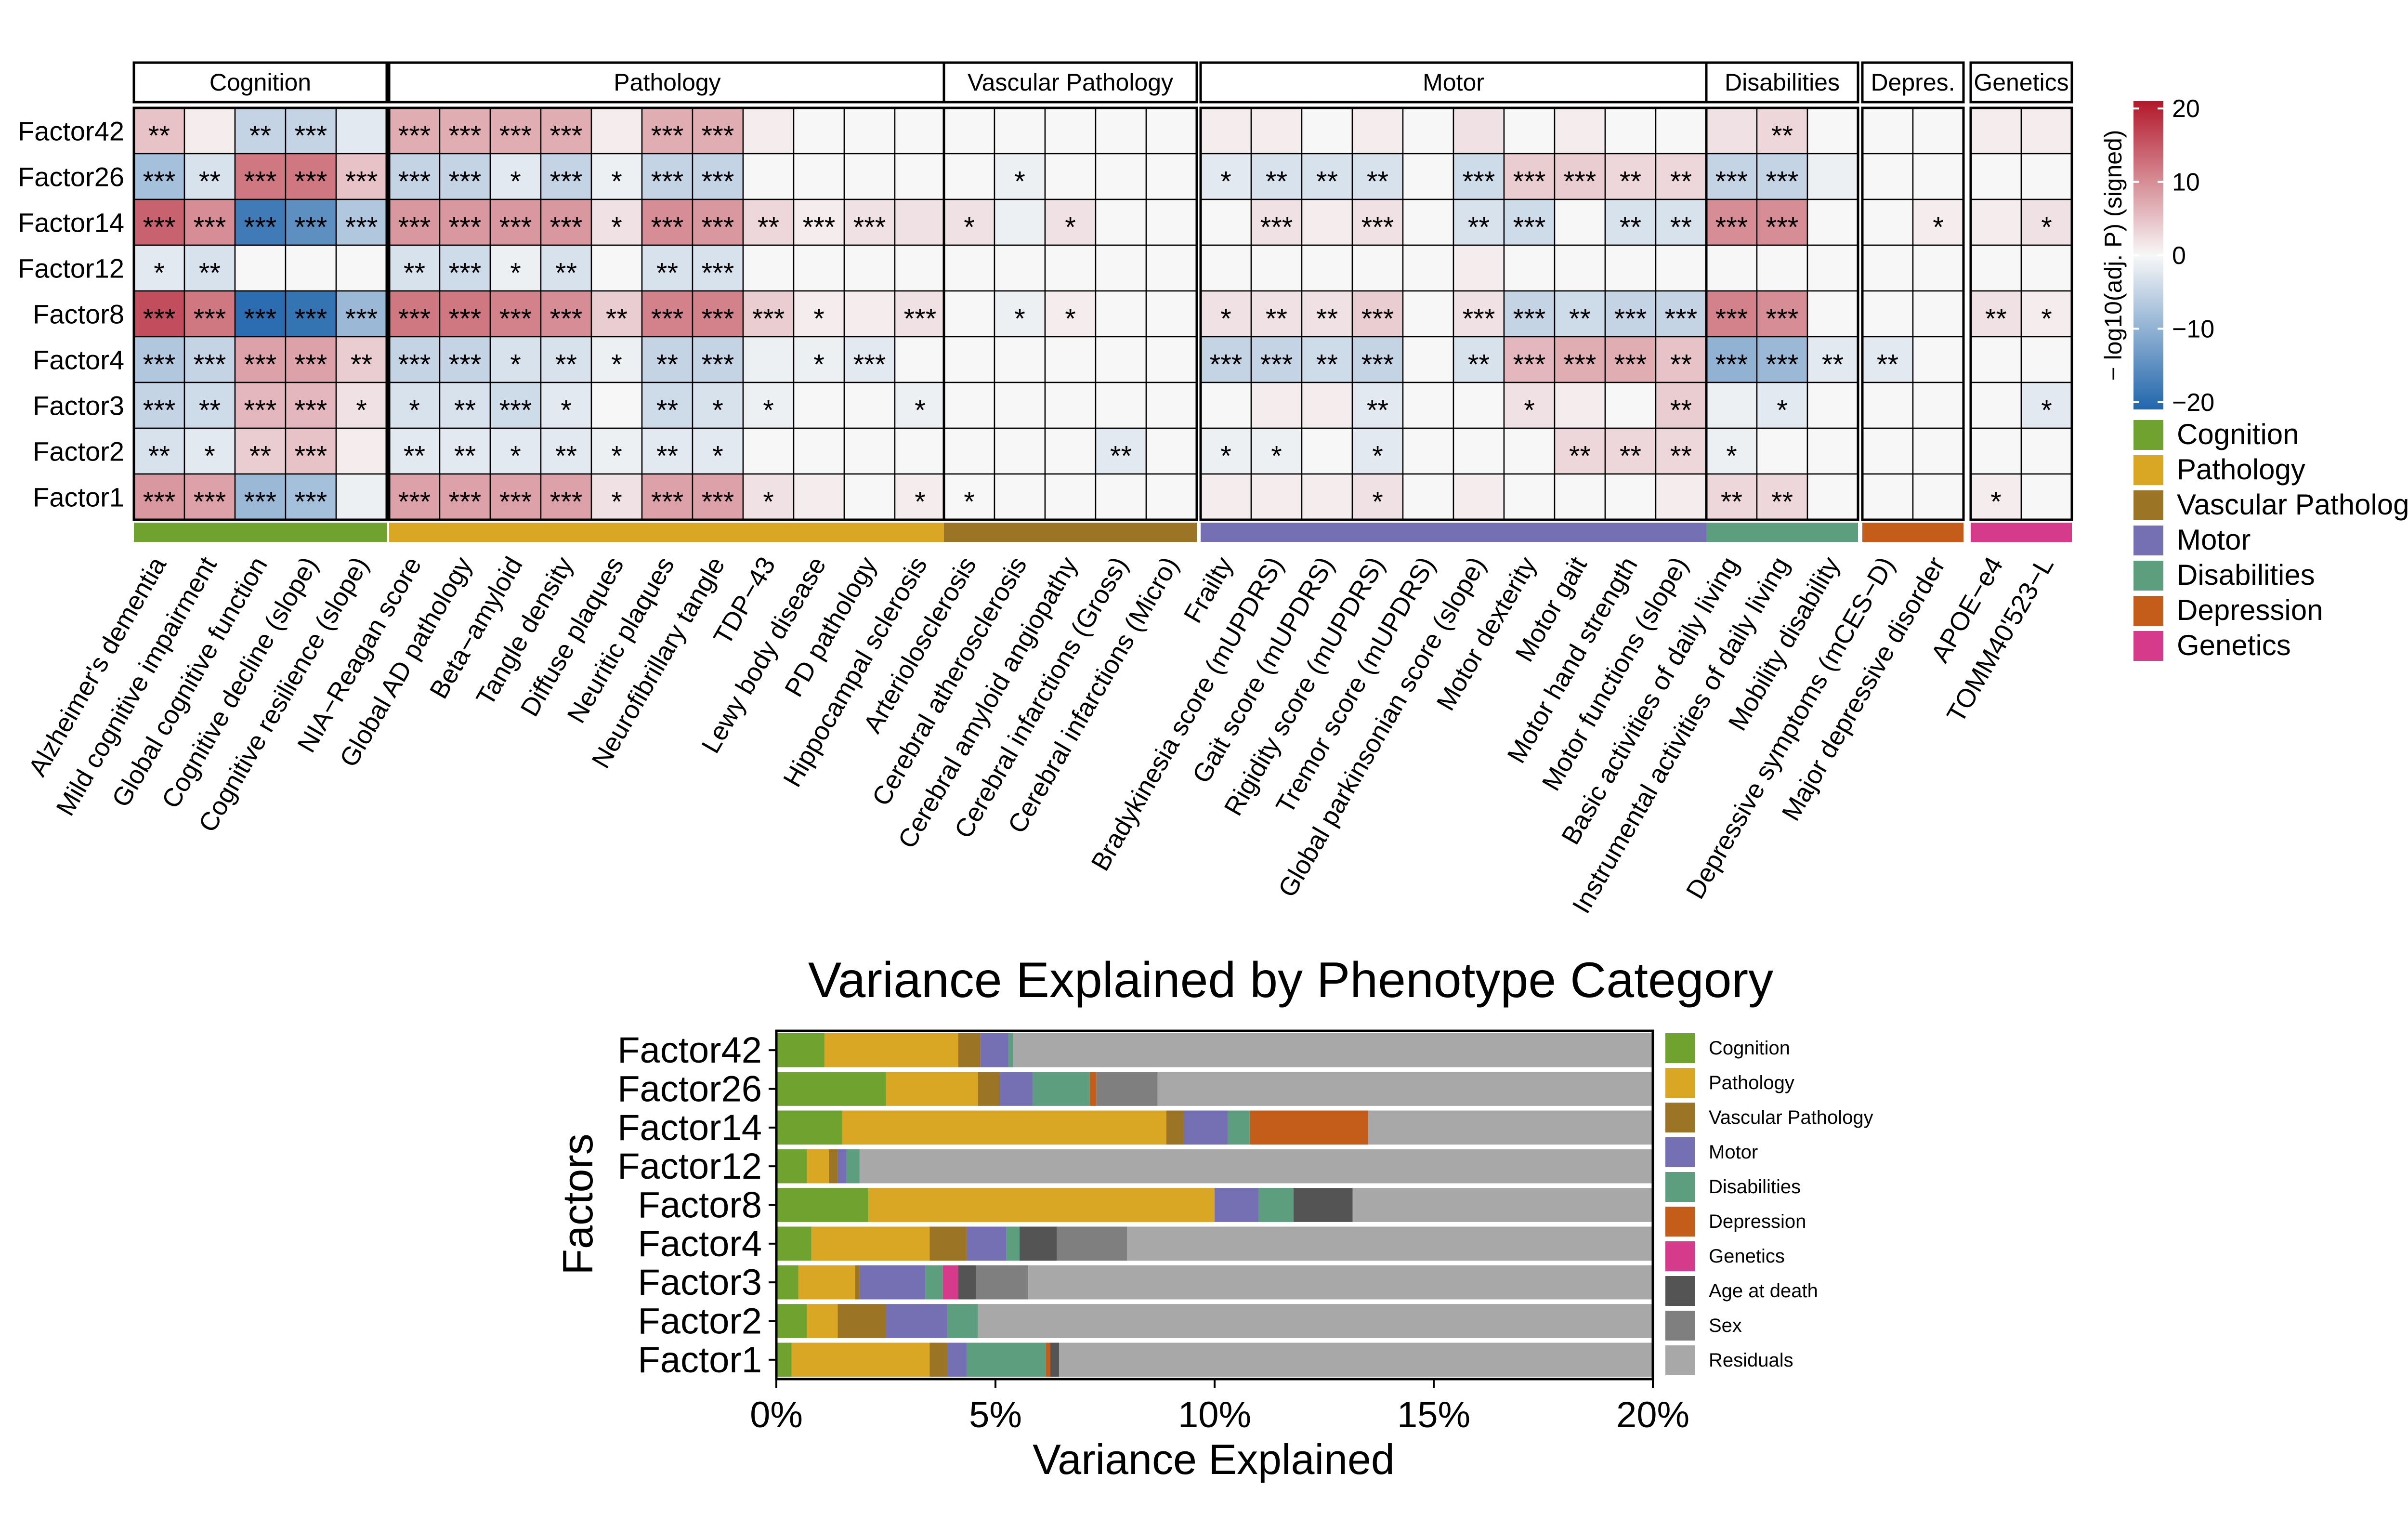 The height and width of the screenshot is (1513, 2408). What do you see at coordinates (1912, 532) in the screenshot?
I see `category-strip-depres` at bounding box center [1912, 532].